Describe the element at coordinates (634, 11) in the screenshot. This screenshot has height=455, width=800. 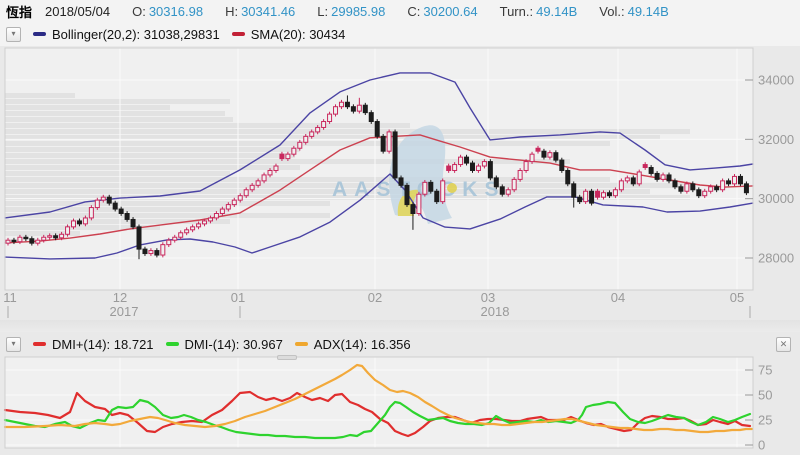
I see `quote-volume: Vol.: 49.14B` at that location.